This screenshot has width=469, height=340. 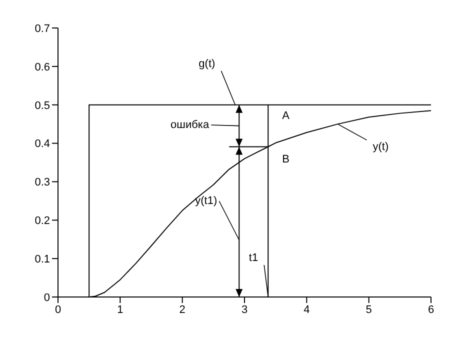 What do you see at coordinates (369, 310) in the screenshot?
I see `x-tick-label: 5` at bounding box center [369, 310].